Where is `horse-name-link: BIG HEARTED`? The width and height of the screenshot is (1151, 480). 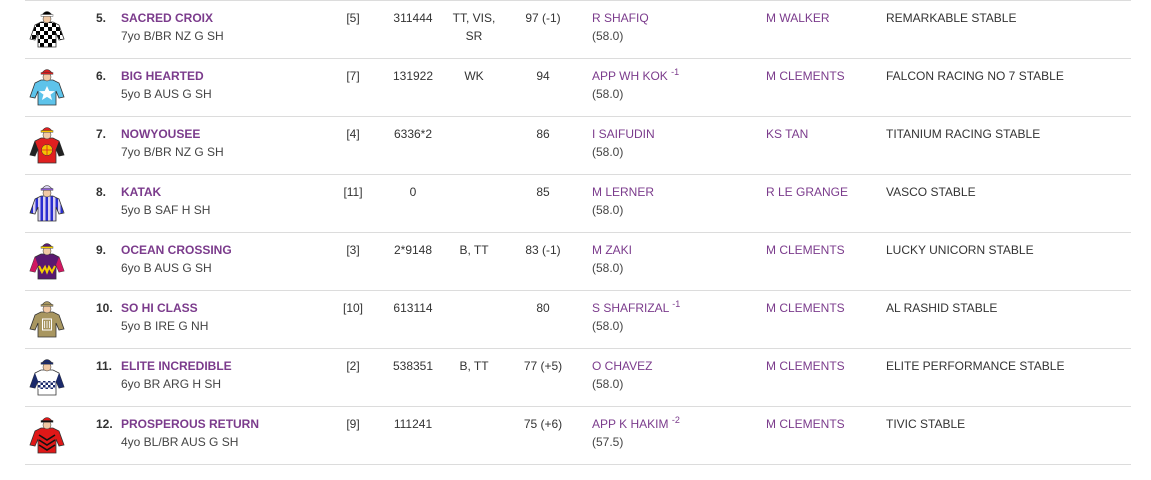
horse-name-link: BIG HEARTED is located at coordinates (162, 76).